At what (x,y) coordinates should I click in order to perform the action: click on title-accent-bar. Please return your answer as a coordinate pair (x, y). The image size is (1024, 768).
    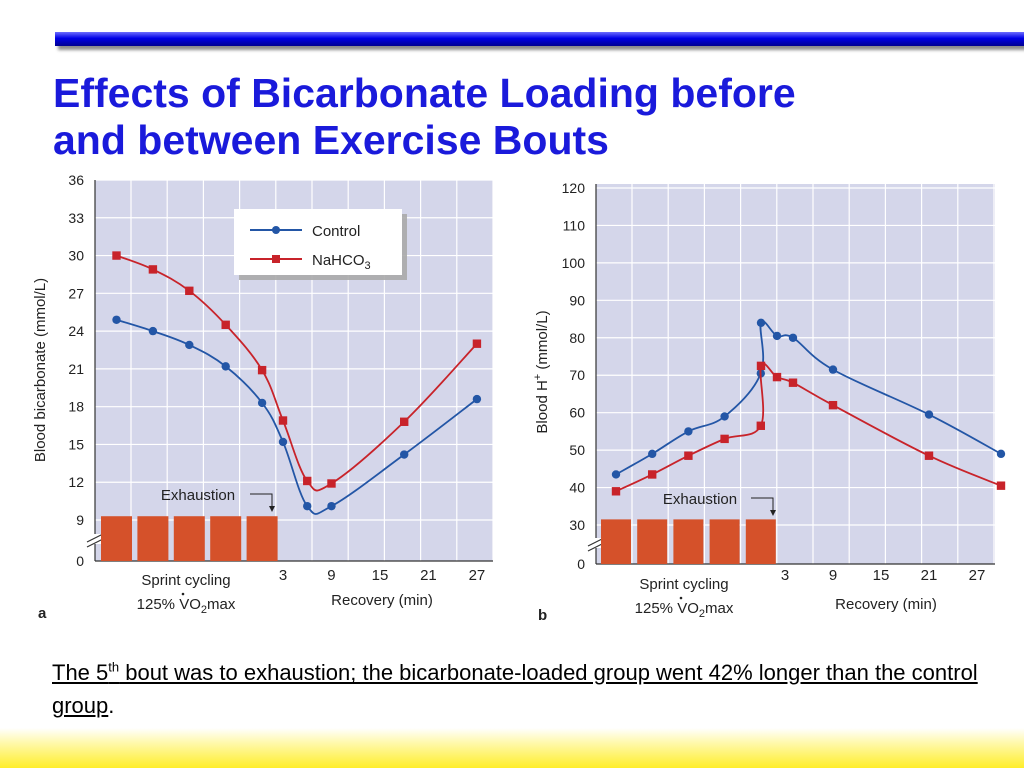
    Looking at the image, I should click on (539, 39).